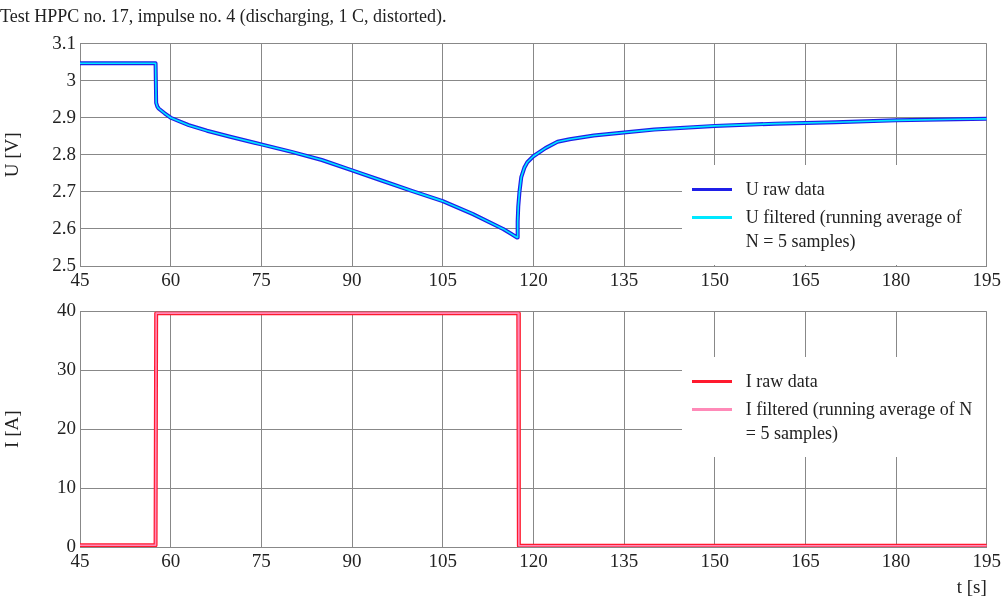  I want to click on y-tick-label: 3, so click(71, 79).